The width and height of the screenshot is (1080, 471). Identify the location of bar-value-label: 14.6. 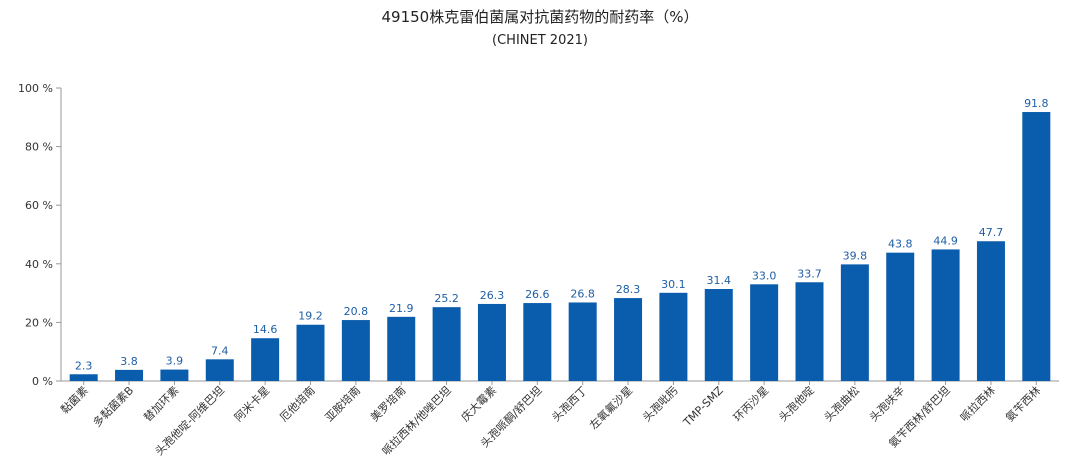
(265, 329).